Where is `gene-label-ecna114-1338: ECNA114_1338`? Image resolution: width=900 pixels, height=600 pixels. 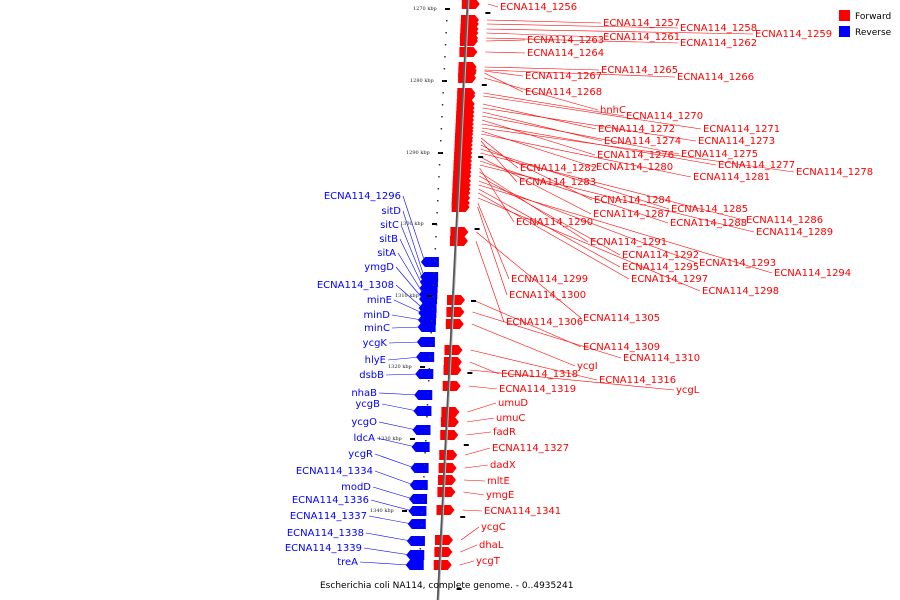 gene-label-ecna114-1338: ECNA114_1338 is located at coordinates (325, 533).